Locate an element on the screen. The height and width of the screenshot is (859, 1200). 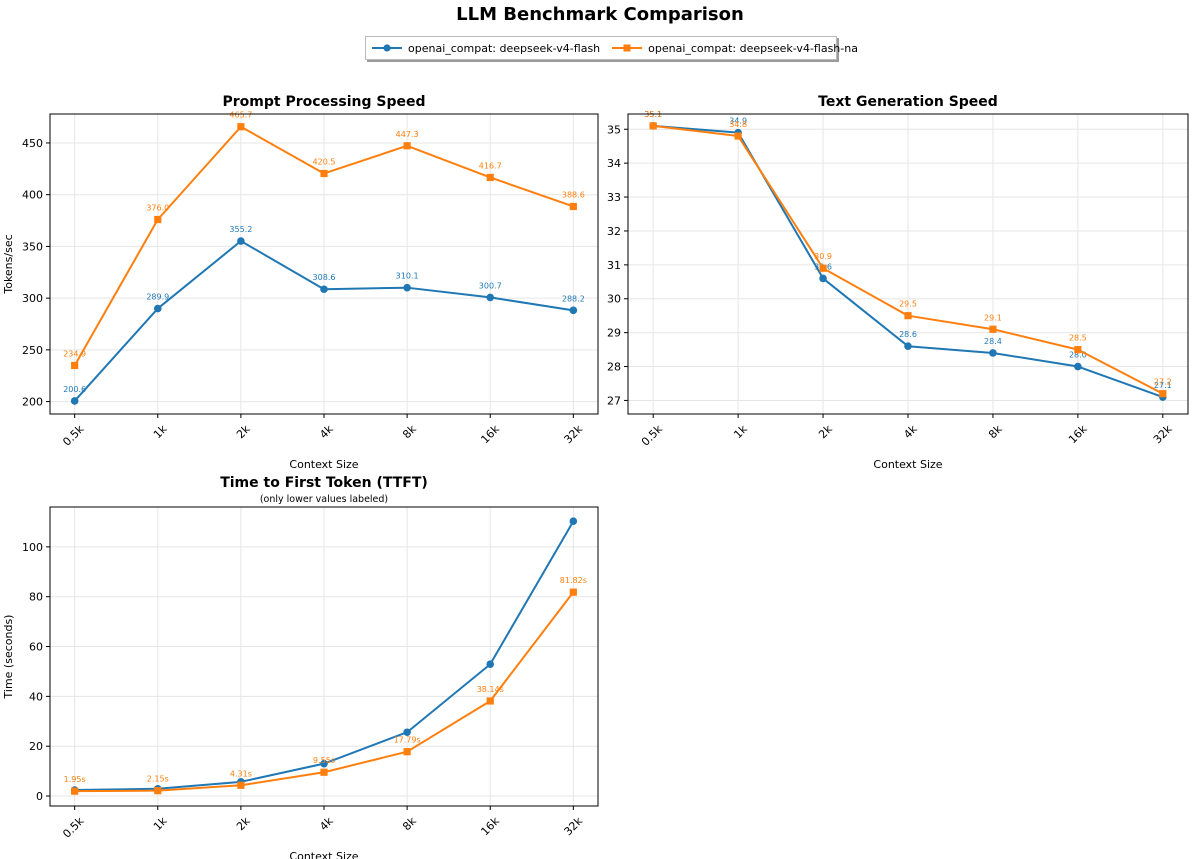
y-tick-label: 350 is located at coordinates (32, 246).